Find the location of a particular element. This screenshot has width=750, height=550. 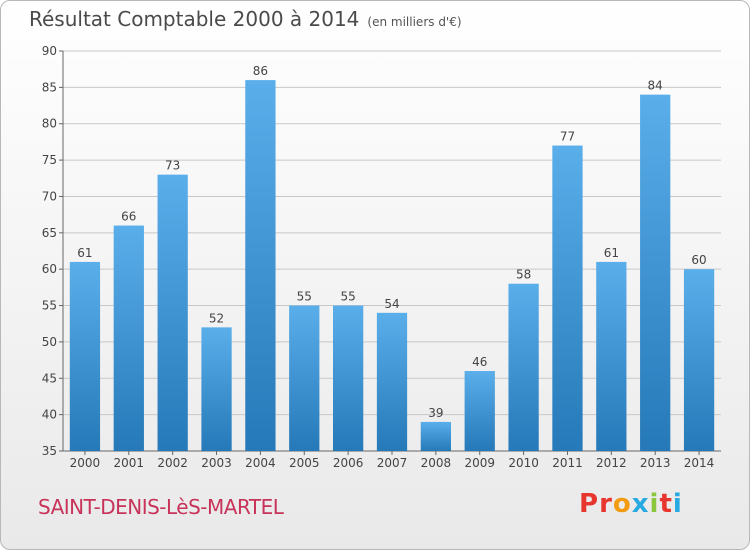

data-label: 66 is located at coordinates (128, 217).